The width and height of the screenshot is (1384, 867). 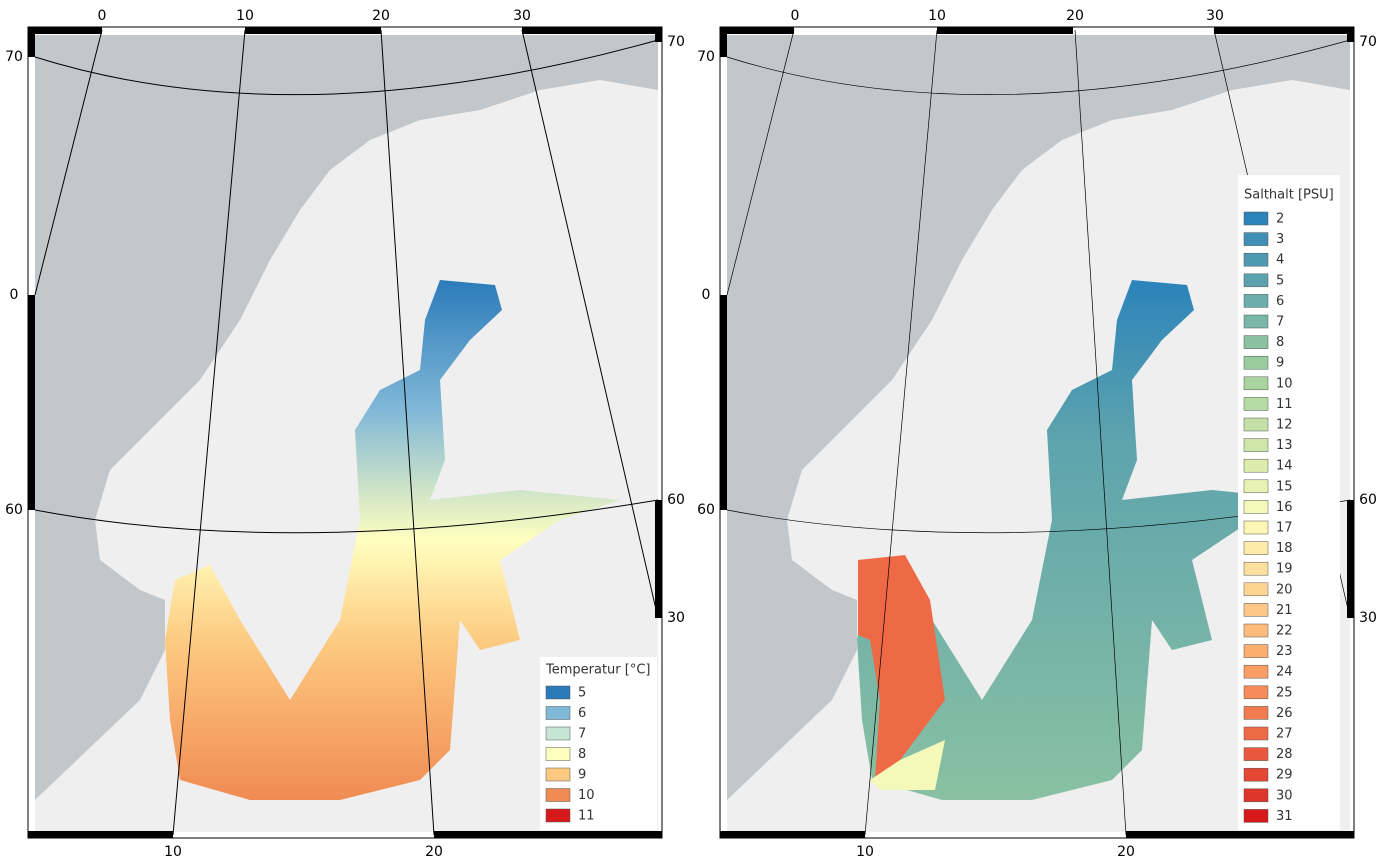 I want to click on legend-label: 20, so click(x=1284, y=589).